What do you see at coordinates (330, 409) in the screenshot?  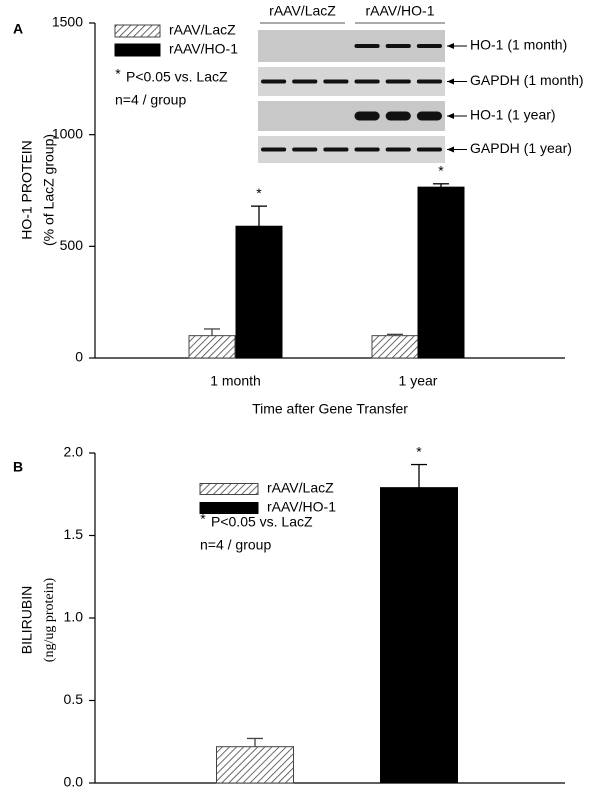 I see `x-axis-title: Time after Gene Transfer` at bounding box center [330, 409].